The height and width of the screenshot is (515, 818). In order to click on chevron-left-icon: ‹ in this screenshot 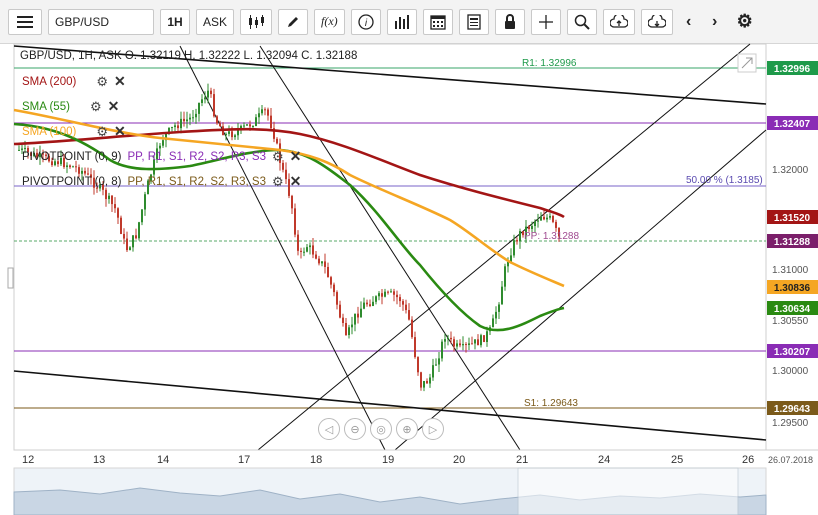, I will do `click(689, 21)`.